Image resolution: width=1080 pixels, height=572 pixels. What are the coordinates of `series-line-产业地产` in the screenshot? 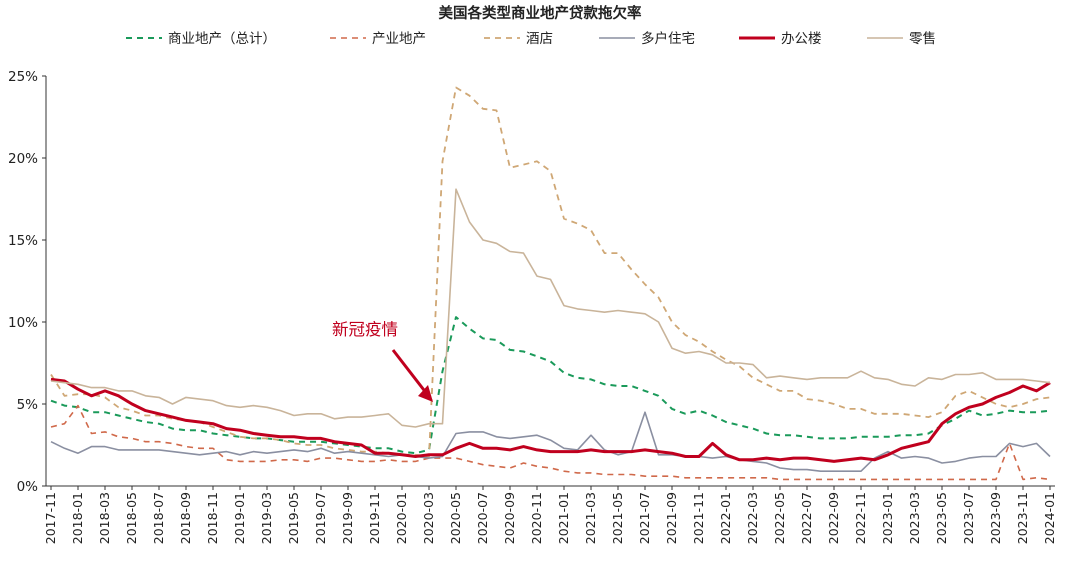 It's located at (550, 442).